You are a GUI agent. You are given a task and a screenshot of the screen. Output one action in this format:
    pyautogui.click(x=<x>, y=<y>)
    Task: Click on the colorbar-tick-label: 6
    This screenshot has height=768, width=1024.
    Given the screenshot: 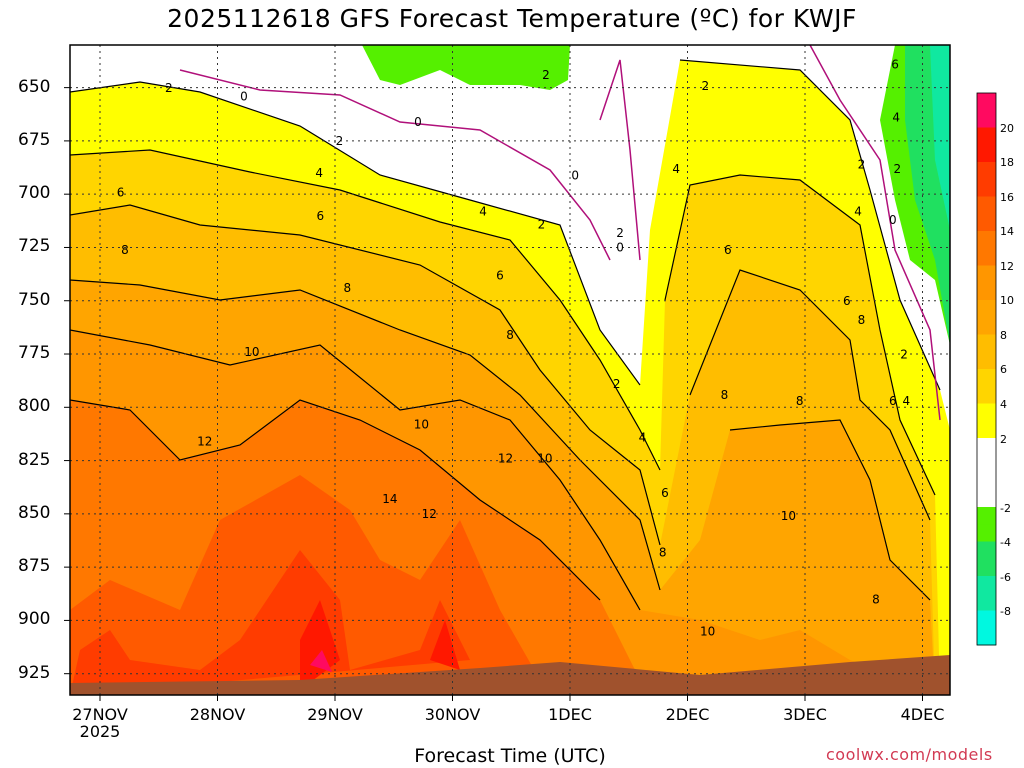 What is the action you would take?
    pyautogui.click(x=1003, y=369)
    